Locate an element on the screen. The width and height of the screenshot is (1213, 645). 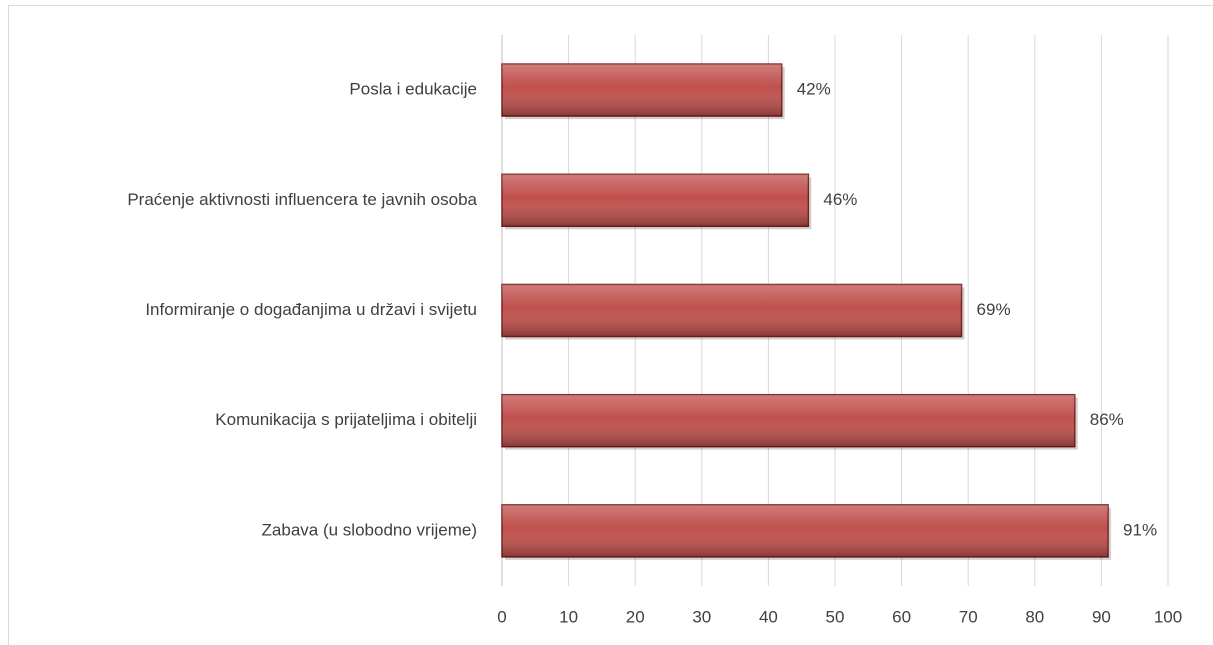
x-tick-label: 40 is located at coordinates (768, 616).